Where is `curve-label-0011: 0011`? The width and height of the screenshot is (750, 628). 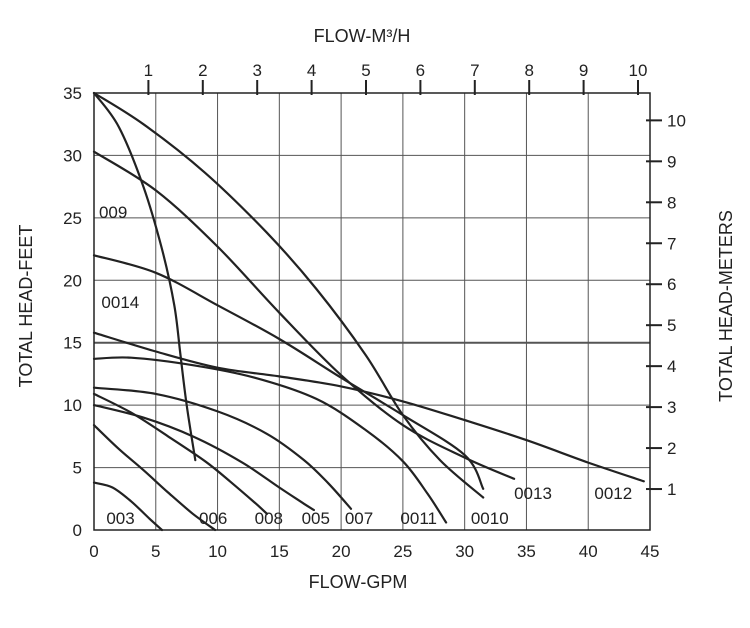
curve-label-0011: 0011 is located at coordinates (418, 518).